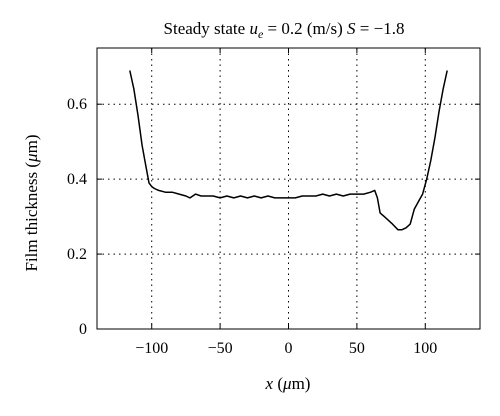 This screenshot has width=500, height=416. Describe the element at coordinates (83, 329) in the screenshot. I see `y-tick-label: 0` at that location.